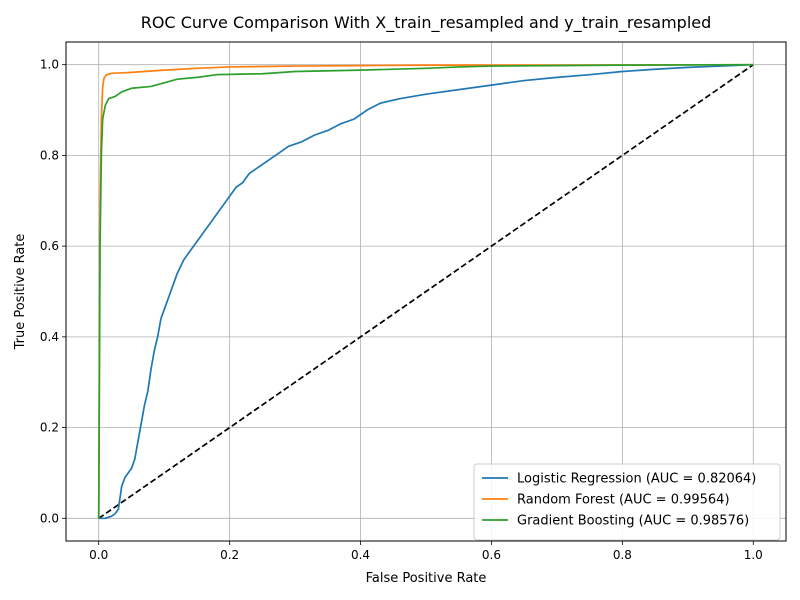 This screenshot has width=800, height=600. I want to click on legend-entry-label: Random Forest (AUC = 0.99564), so click(623, 500).